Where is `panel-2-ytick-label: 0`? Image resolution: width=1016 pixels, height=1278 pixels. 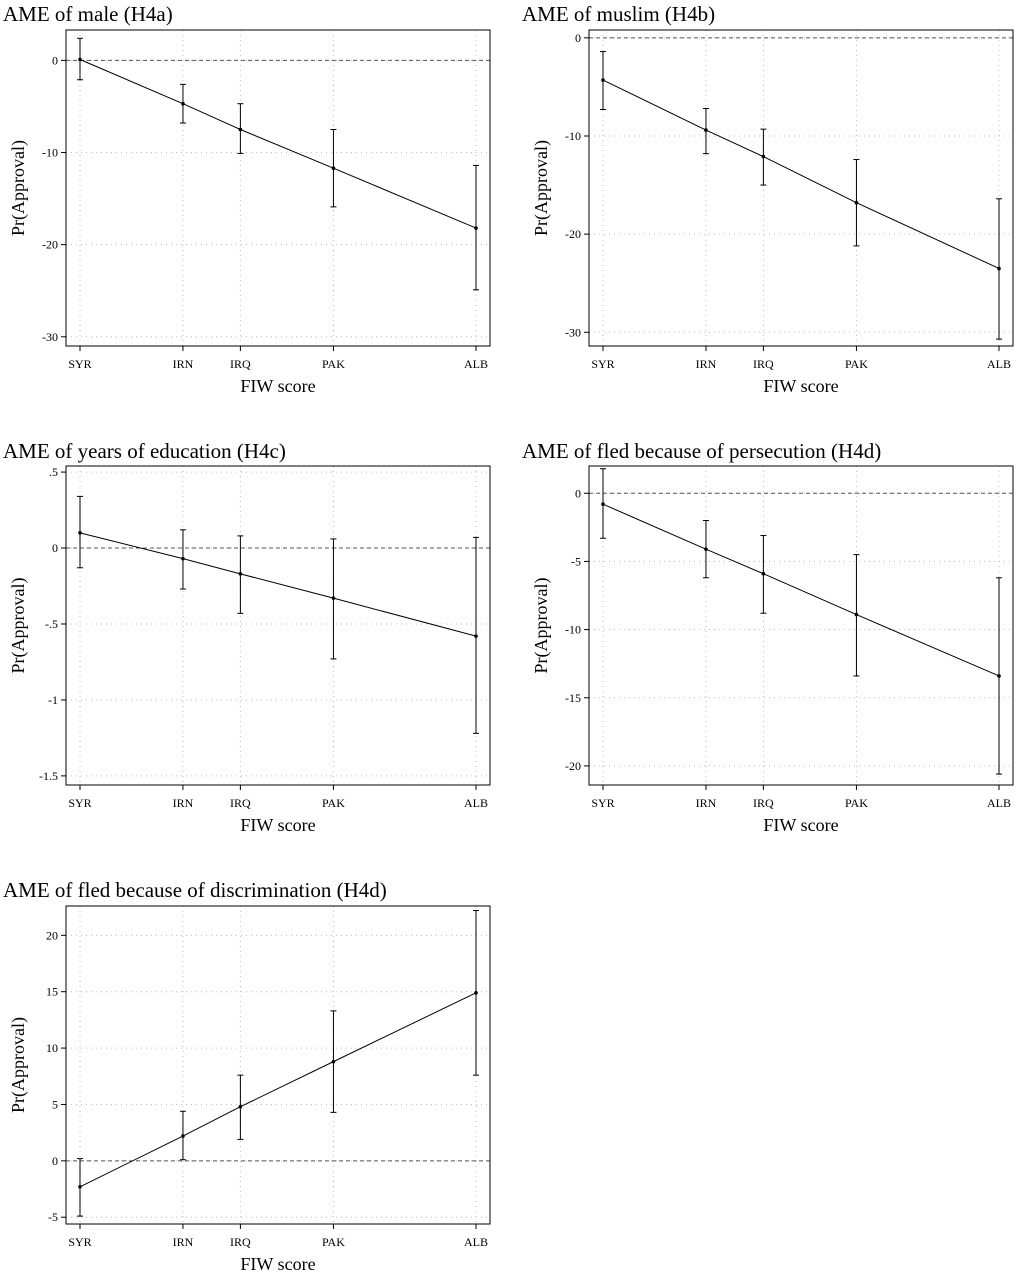
panel-2-ytick-label: 0 is located at coordinates (578, 38).